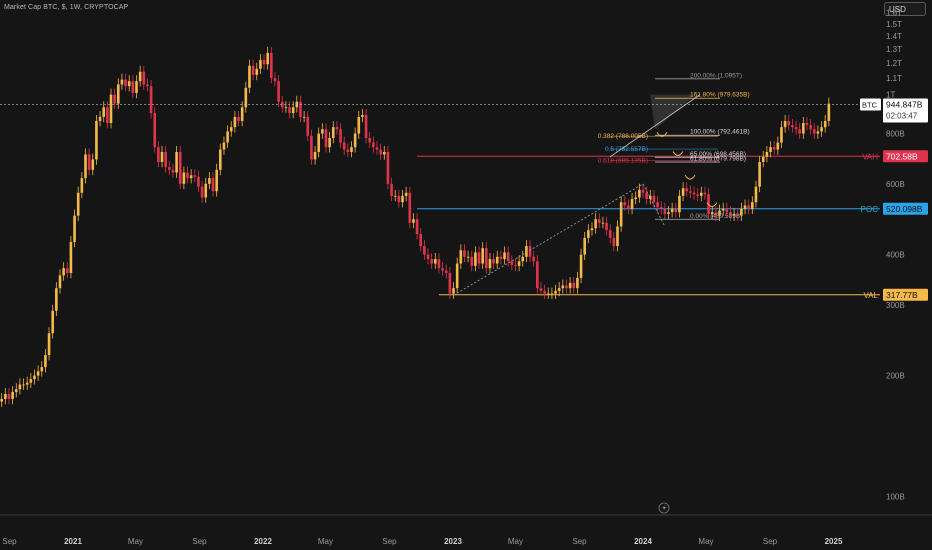 The height and width of the screenshot is (550, 932). What do you see at coordinates (890, 95) in the screenshot?
I see `y-tick-label: 1T` at bounding box center [890, 95].